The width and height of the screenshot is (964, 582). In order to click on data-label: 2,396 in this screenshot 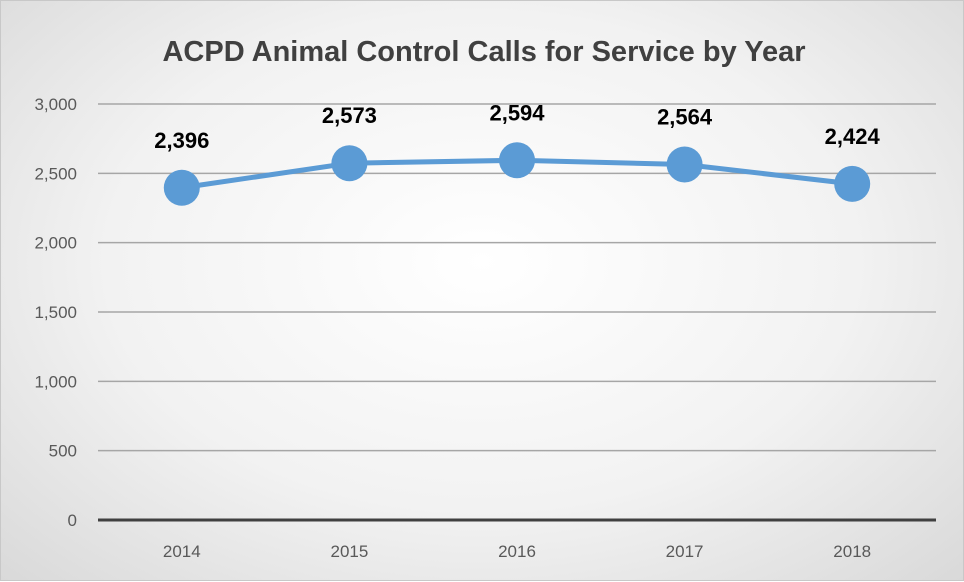, I will do `click(181, 140)`.